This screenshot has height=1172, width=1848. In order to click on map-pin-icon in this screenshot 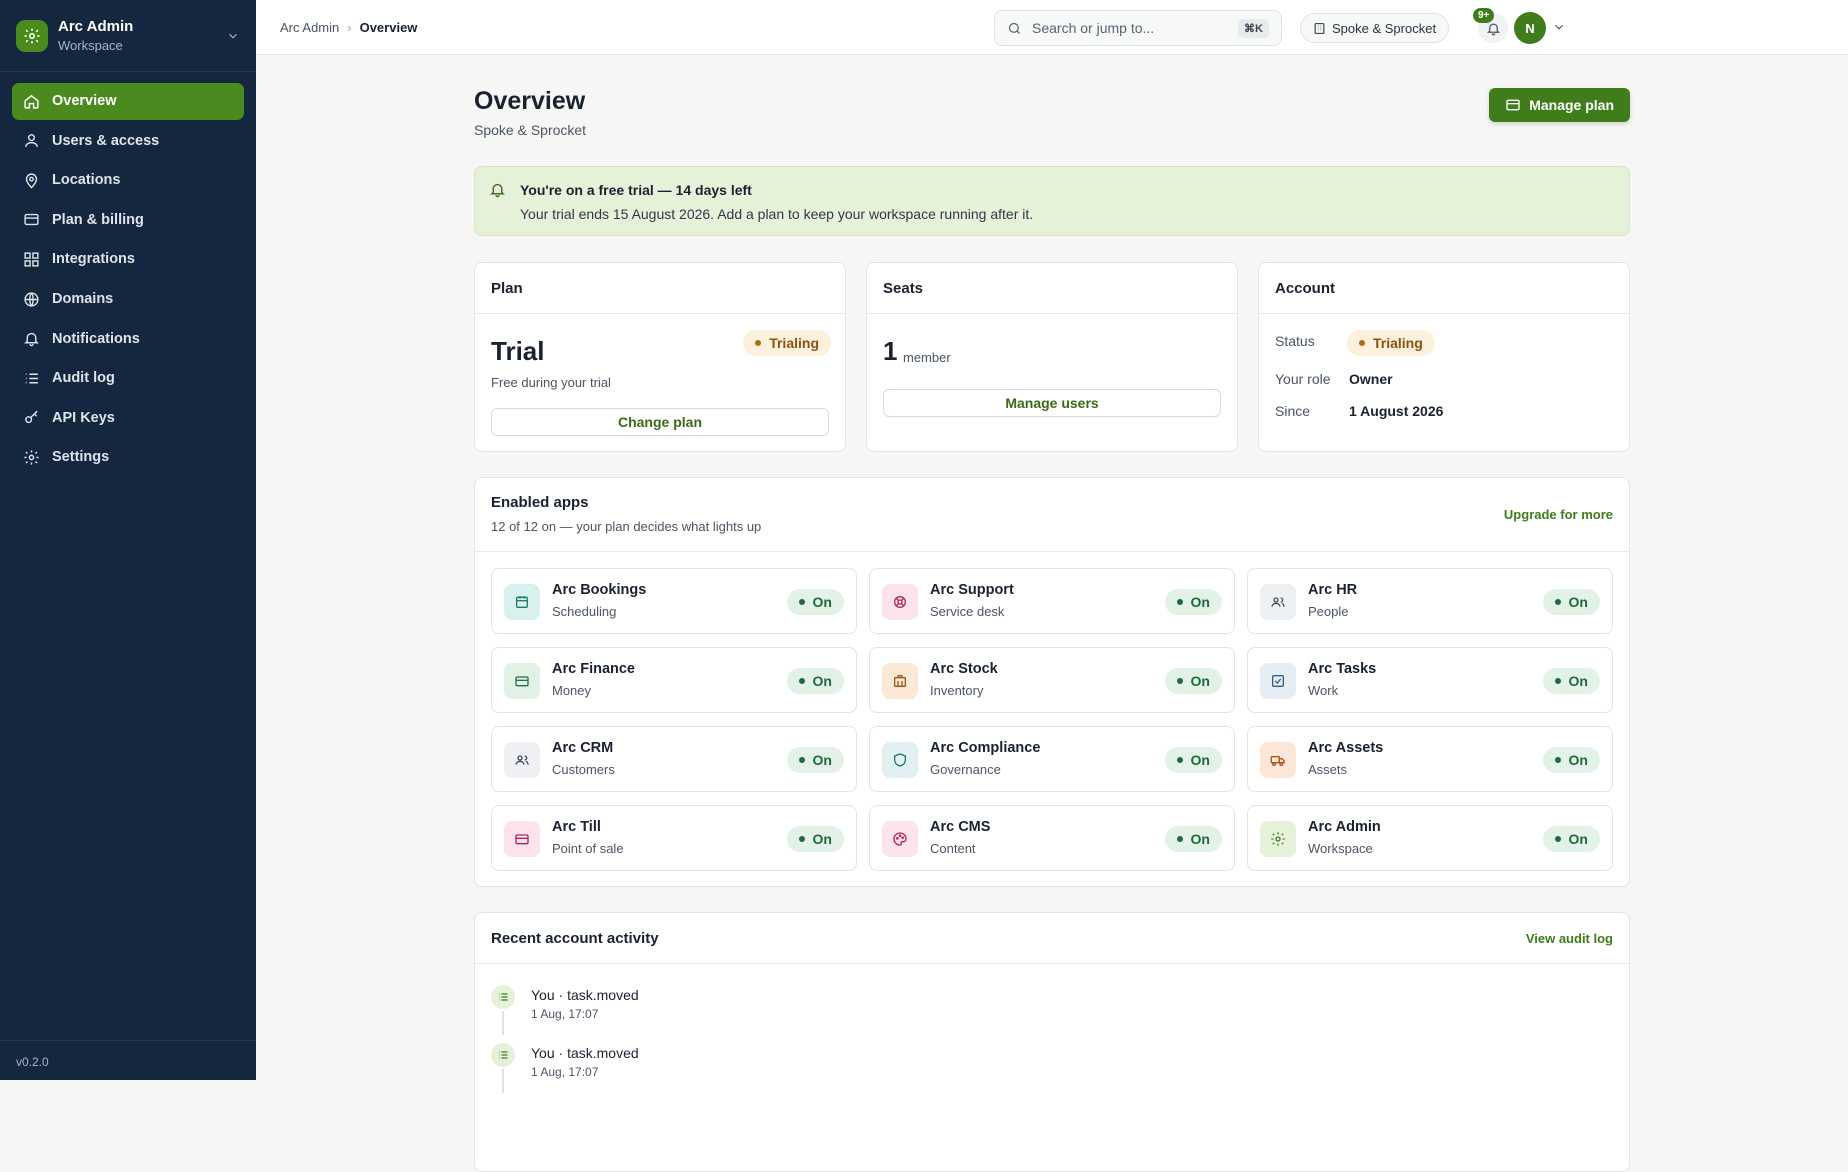, I will do `click(31, 180)`.